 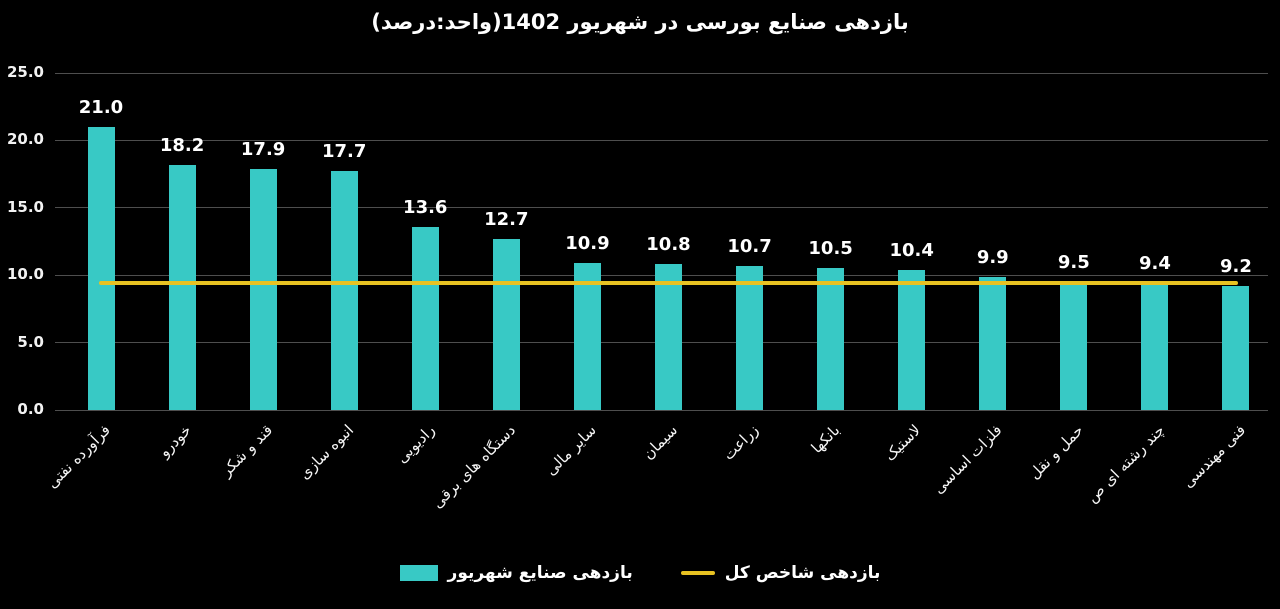 I want to click on x-axis-label: فرآورده نفتی, so click(x=78, y=456).